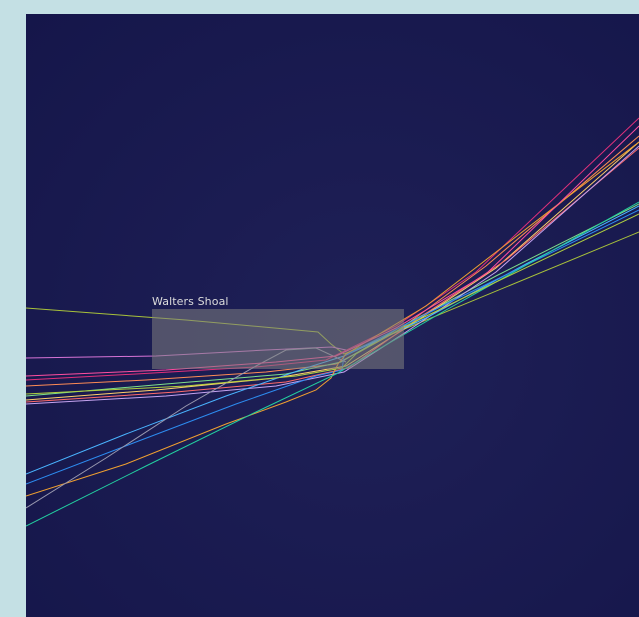  I want to click on shoal-label: Walters Shoal, so click(190, 301).